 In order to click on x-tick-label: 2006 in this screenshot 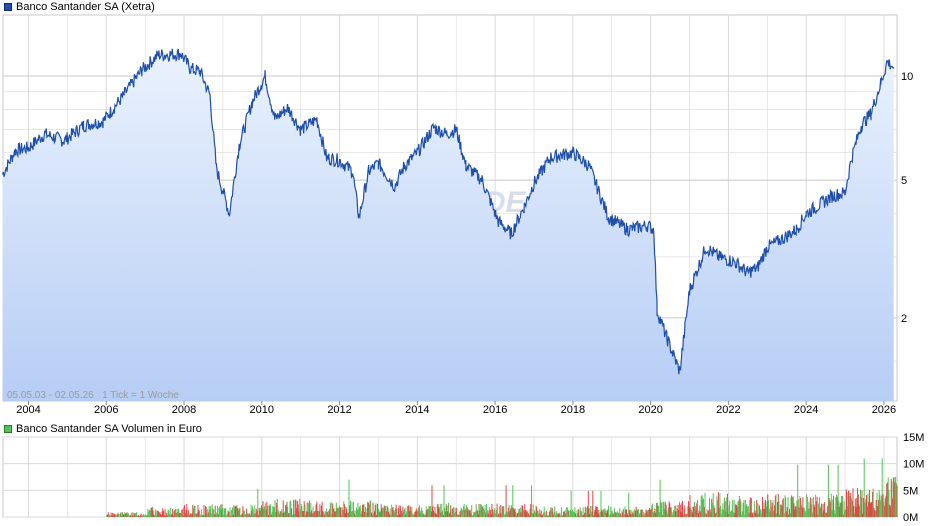, I will do `click(106, 410)`.